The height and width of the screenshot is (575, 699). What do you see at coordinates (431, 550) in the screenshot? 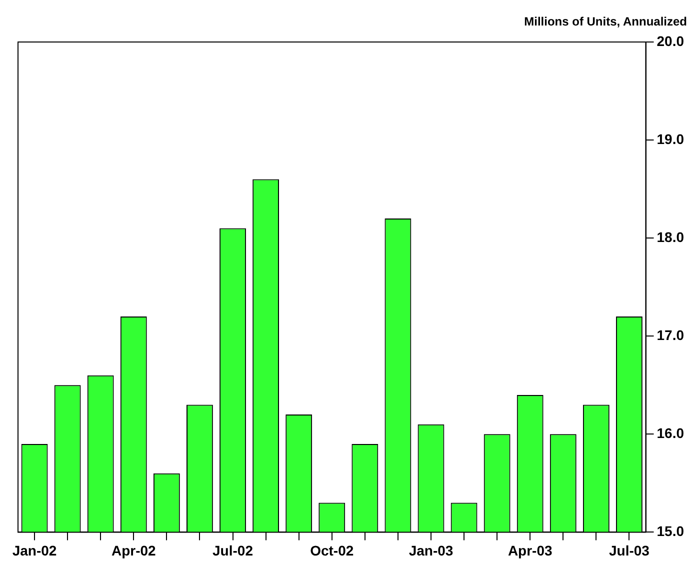
I see `x-tick-label: Jan-03` at bounding box center [431, 550].